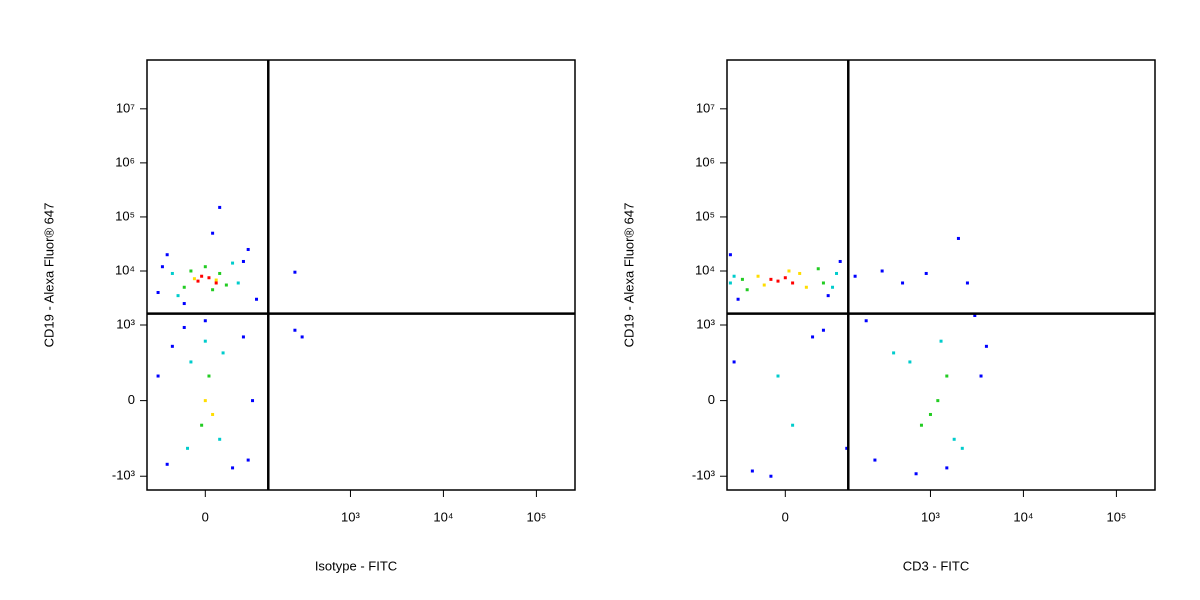 Image resolution: width=1200 pixels, height=600 pixels. What do you see at coordinates (785, 516) in the screenshot?
I see `x-tick-label: 0` at bounding box center [785, 516].